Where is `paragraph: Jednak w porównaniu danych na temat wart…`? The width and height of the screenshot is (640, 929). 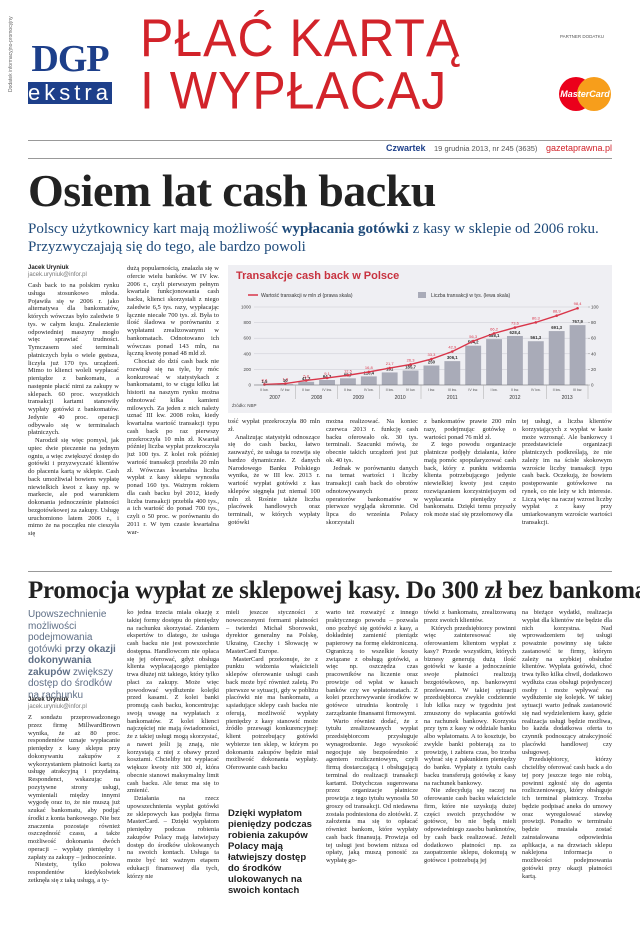
paragraph: Jednak w porównaniu danych na temat wart… is located at coordinates (372, 495).